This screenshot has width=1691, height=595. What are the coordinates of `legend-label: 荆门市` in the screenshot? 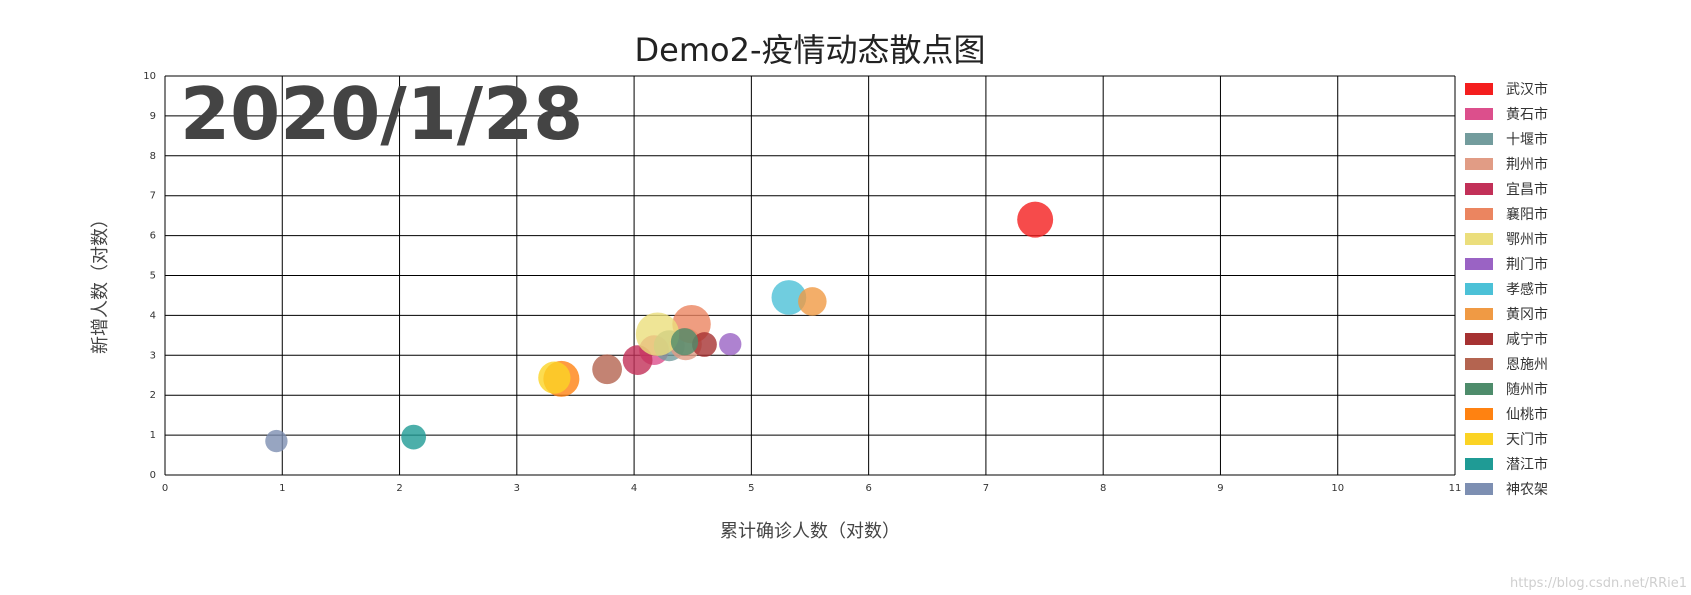 It's located at (1527, 264).